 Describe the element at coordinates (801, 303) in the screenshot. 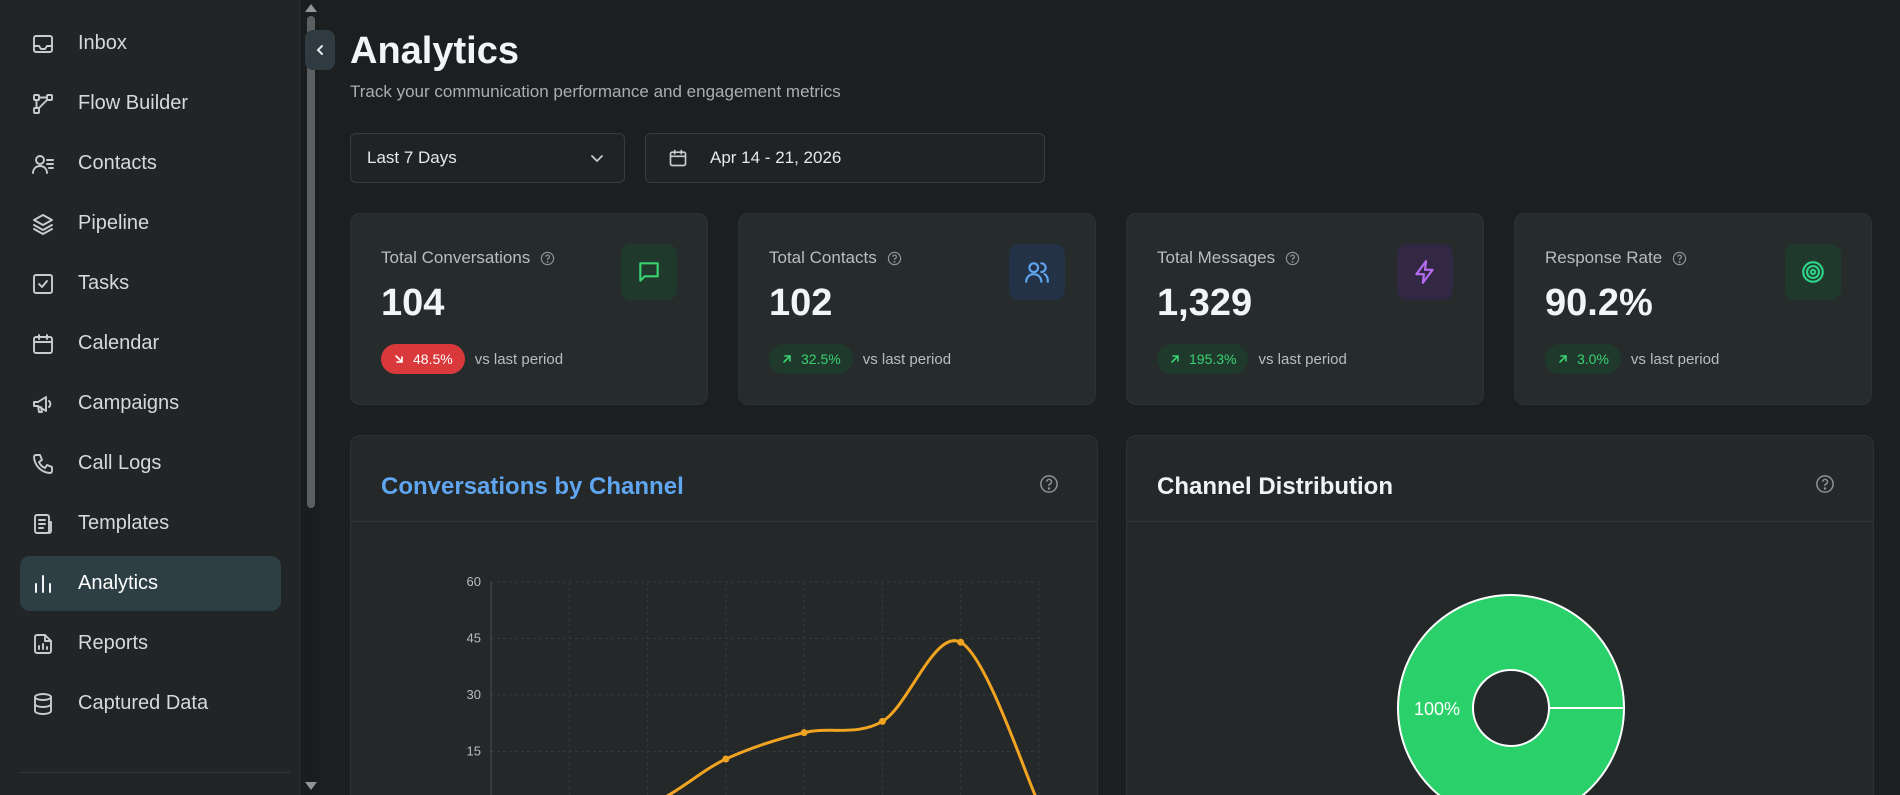

I see `kpi-card-value: 102` at that location.